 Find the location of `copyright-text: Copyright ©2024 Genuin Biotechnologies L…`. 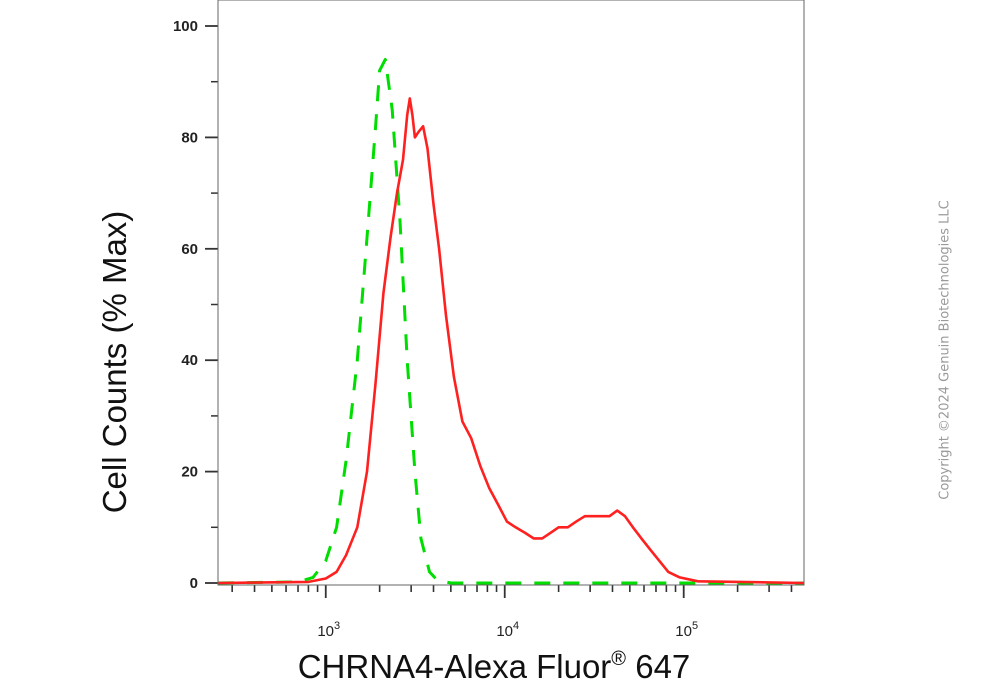

copyright-text: Copyright ©2024 Genuin Biotechnologies L… is located at coordinates (945, 350).